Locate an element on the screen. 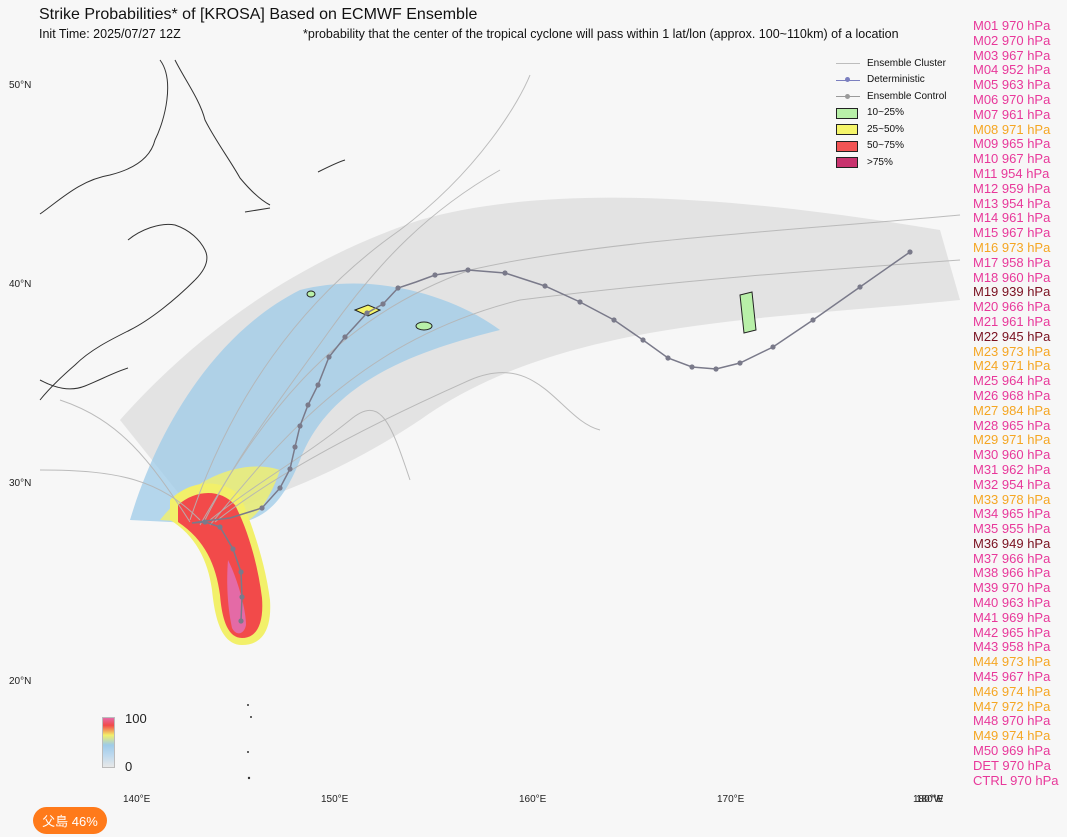 This screenshot has height=837, width=1067. legend-item: >75% is located at coordinates (890, 162).